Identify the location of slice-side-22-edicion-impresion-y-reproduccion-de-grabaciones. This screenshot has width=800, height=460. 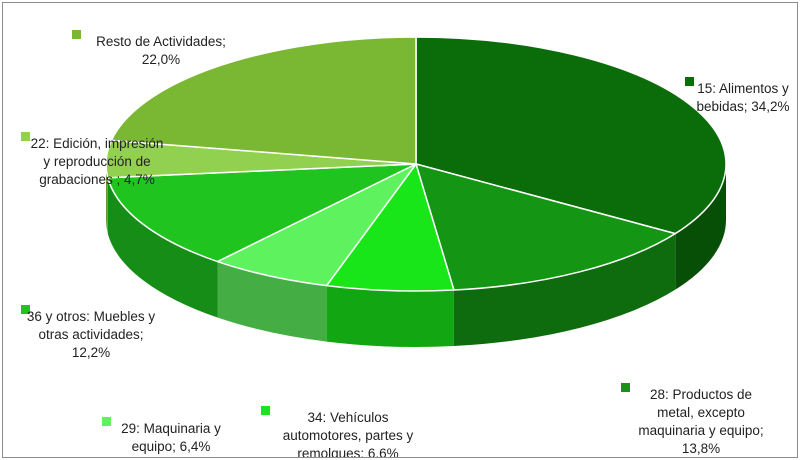
(107, 199).